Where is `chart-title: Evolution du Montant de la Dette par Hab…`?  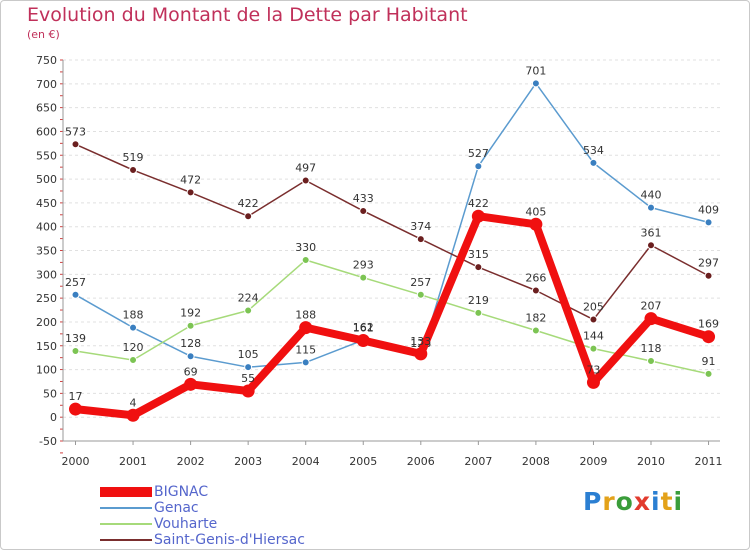 chart-title: Evolution du Montant de la Dette par Hab… is located at coordinates (247, 15).